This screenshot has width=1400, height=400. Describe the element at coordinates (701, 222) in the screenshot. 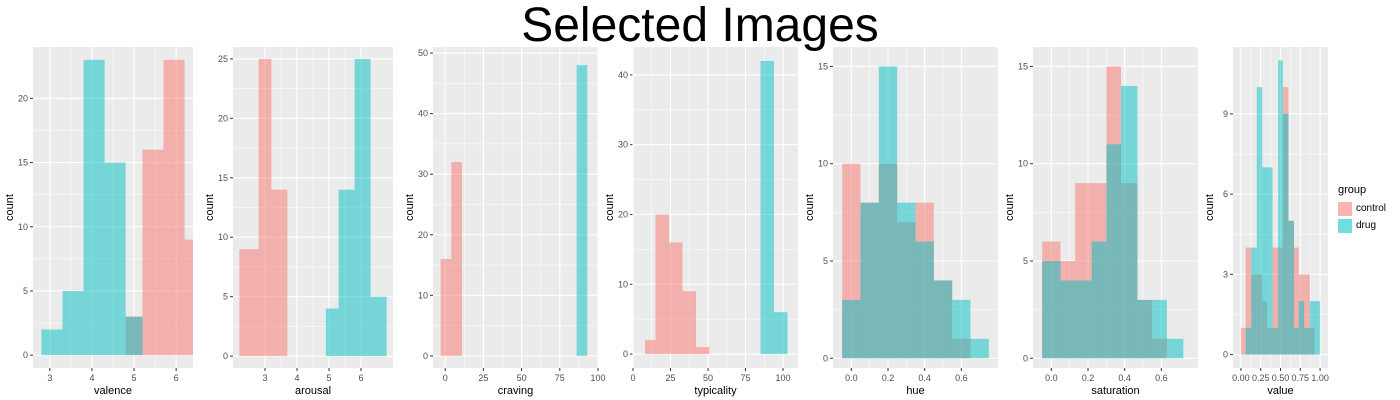

I see `panel-typicality: 0 10 20 30 40 0 25 50 75 100 typicality count` at that location.